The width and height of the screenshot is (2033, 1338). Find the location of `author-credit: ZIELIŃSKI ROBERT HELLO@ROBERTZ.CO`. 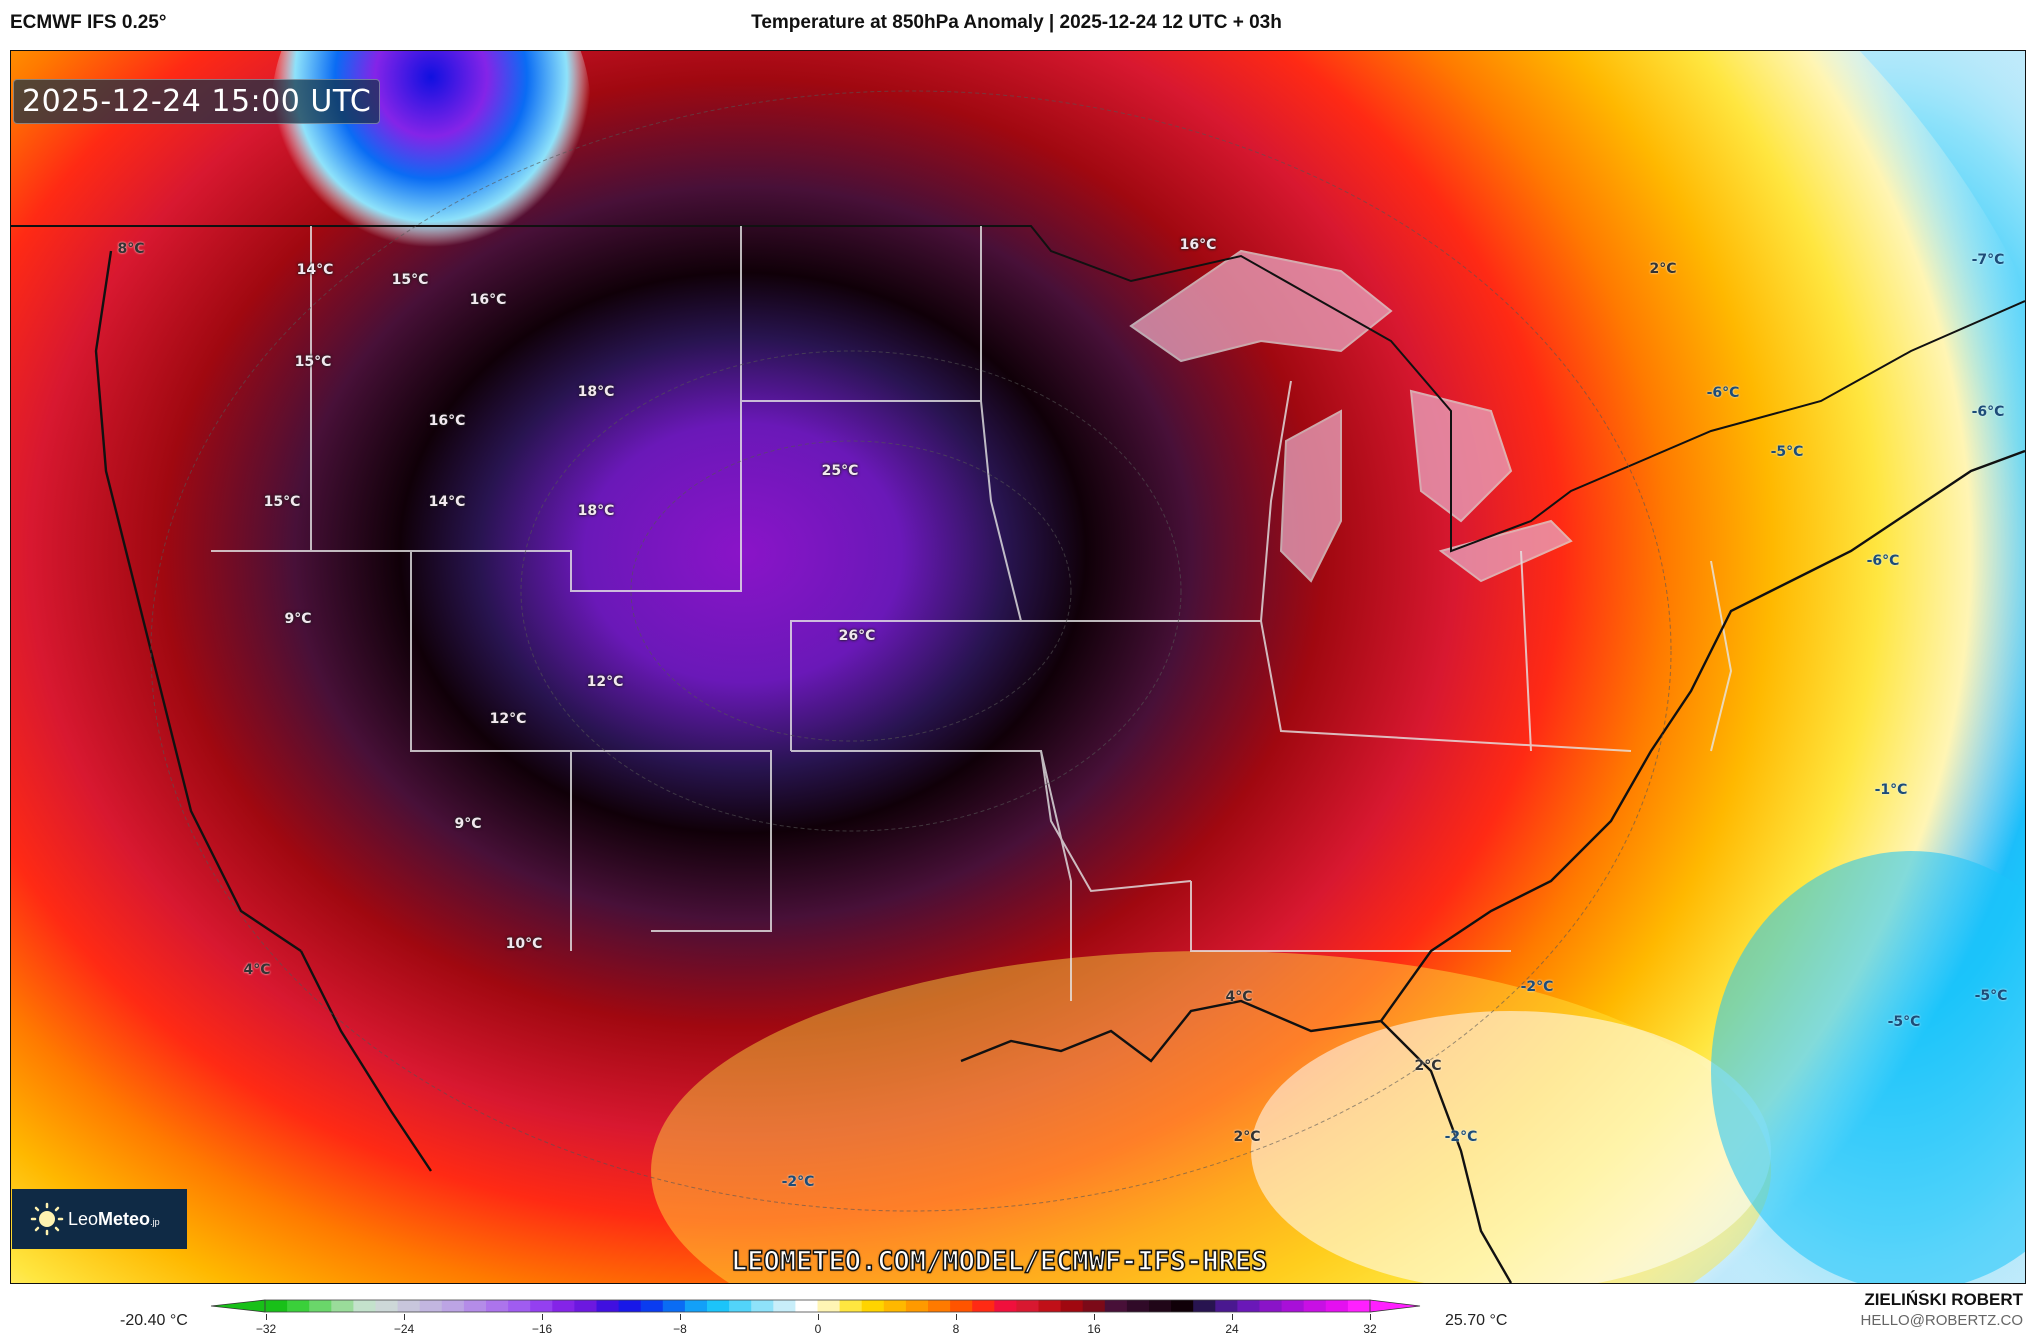

author-credit: ZIELIŃSKI ROBERT HELLO@ROBERTZ.CO is located at coordinates (1942, 1309).